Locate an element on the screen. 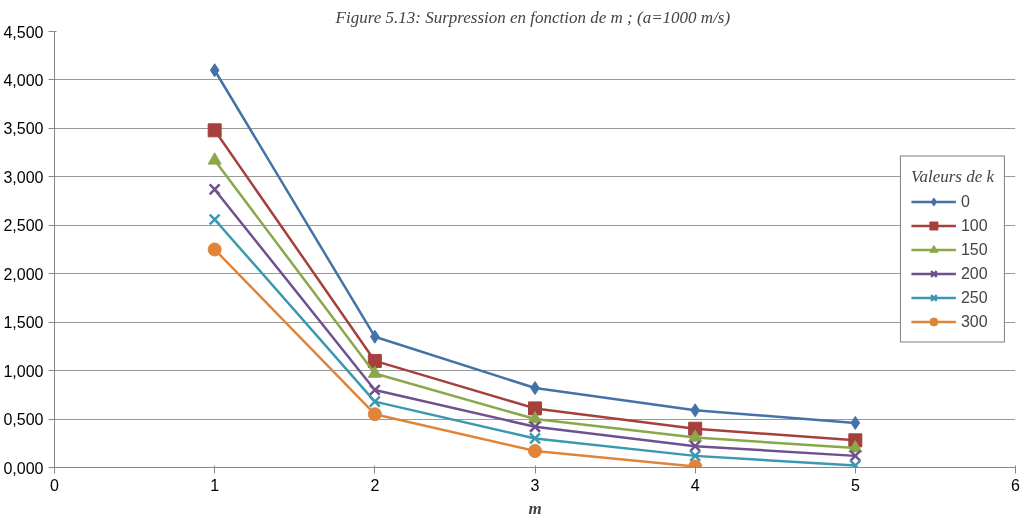  x-tick-label: 1 is located at coordinates (215, 485).